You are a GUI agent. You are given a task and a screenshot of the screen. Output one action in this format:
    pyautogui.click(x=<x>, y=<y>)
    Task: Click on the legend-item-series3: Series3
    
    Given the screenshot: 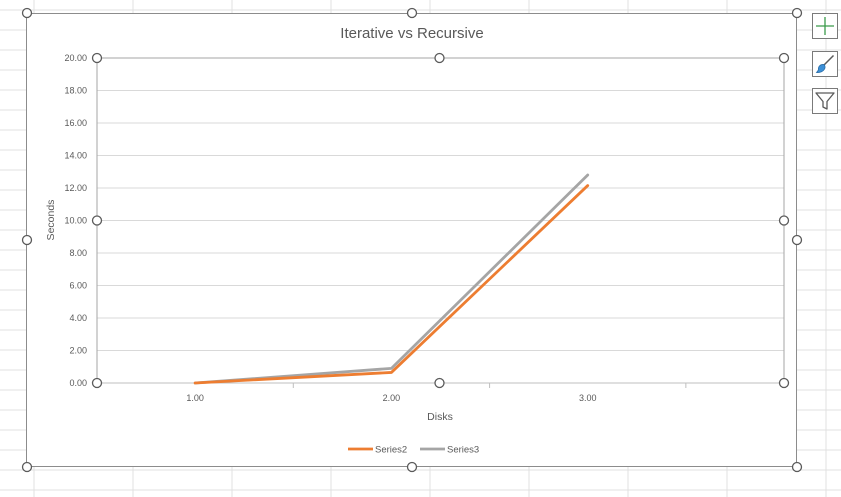 What is the action you would take?
    pyautogui.click(x=449, y=450)
    